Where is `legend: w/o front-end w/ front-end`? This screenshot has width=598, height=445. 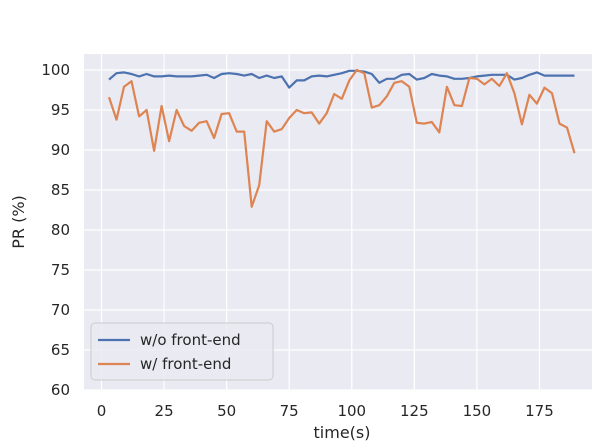 legend: w/o front-end w/ front-end is located at coordinates (182, 351).